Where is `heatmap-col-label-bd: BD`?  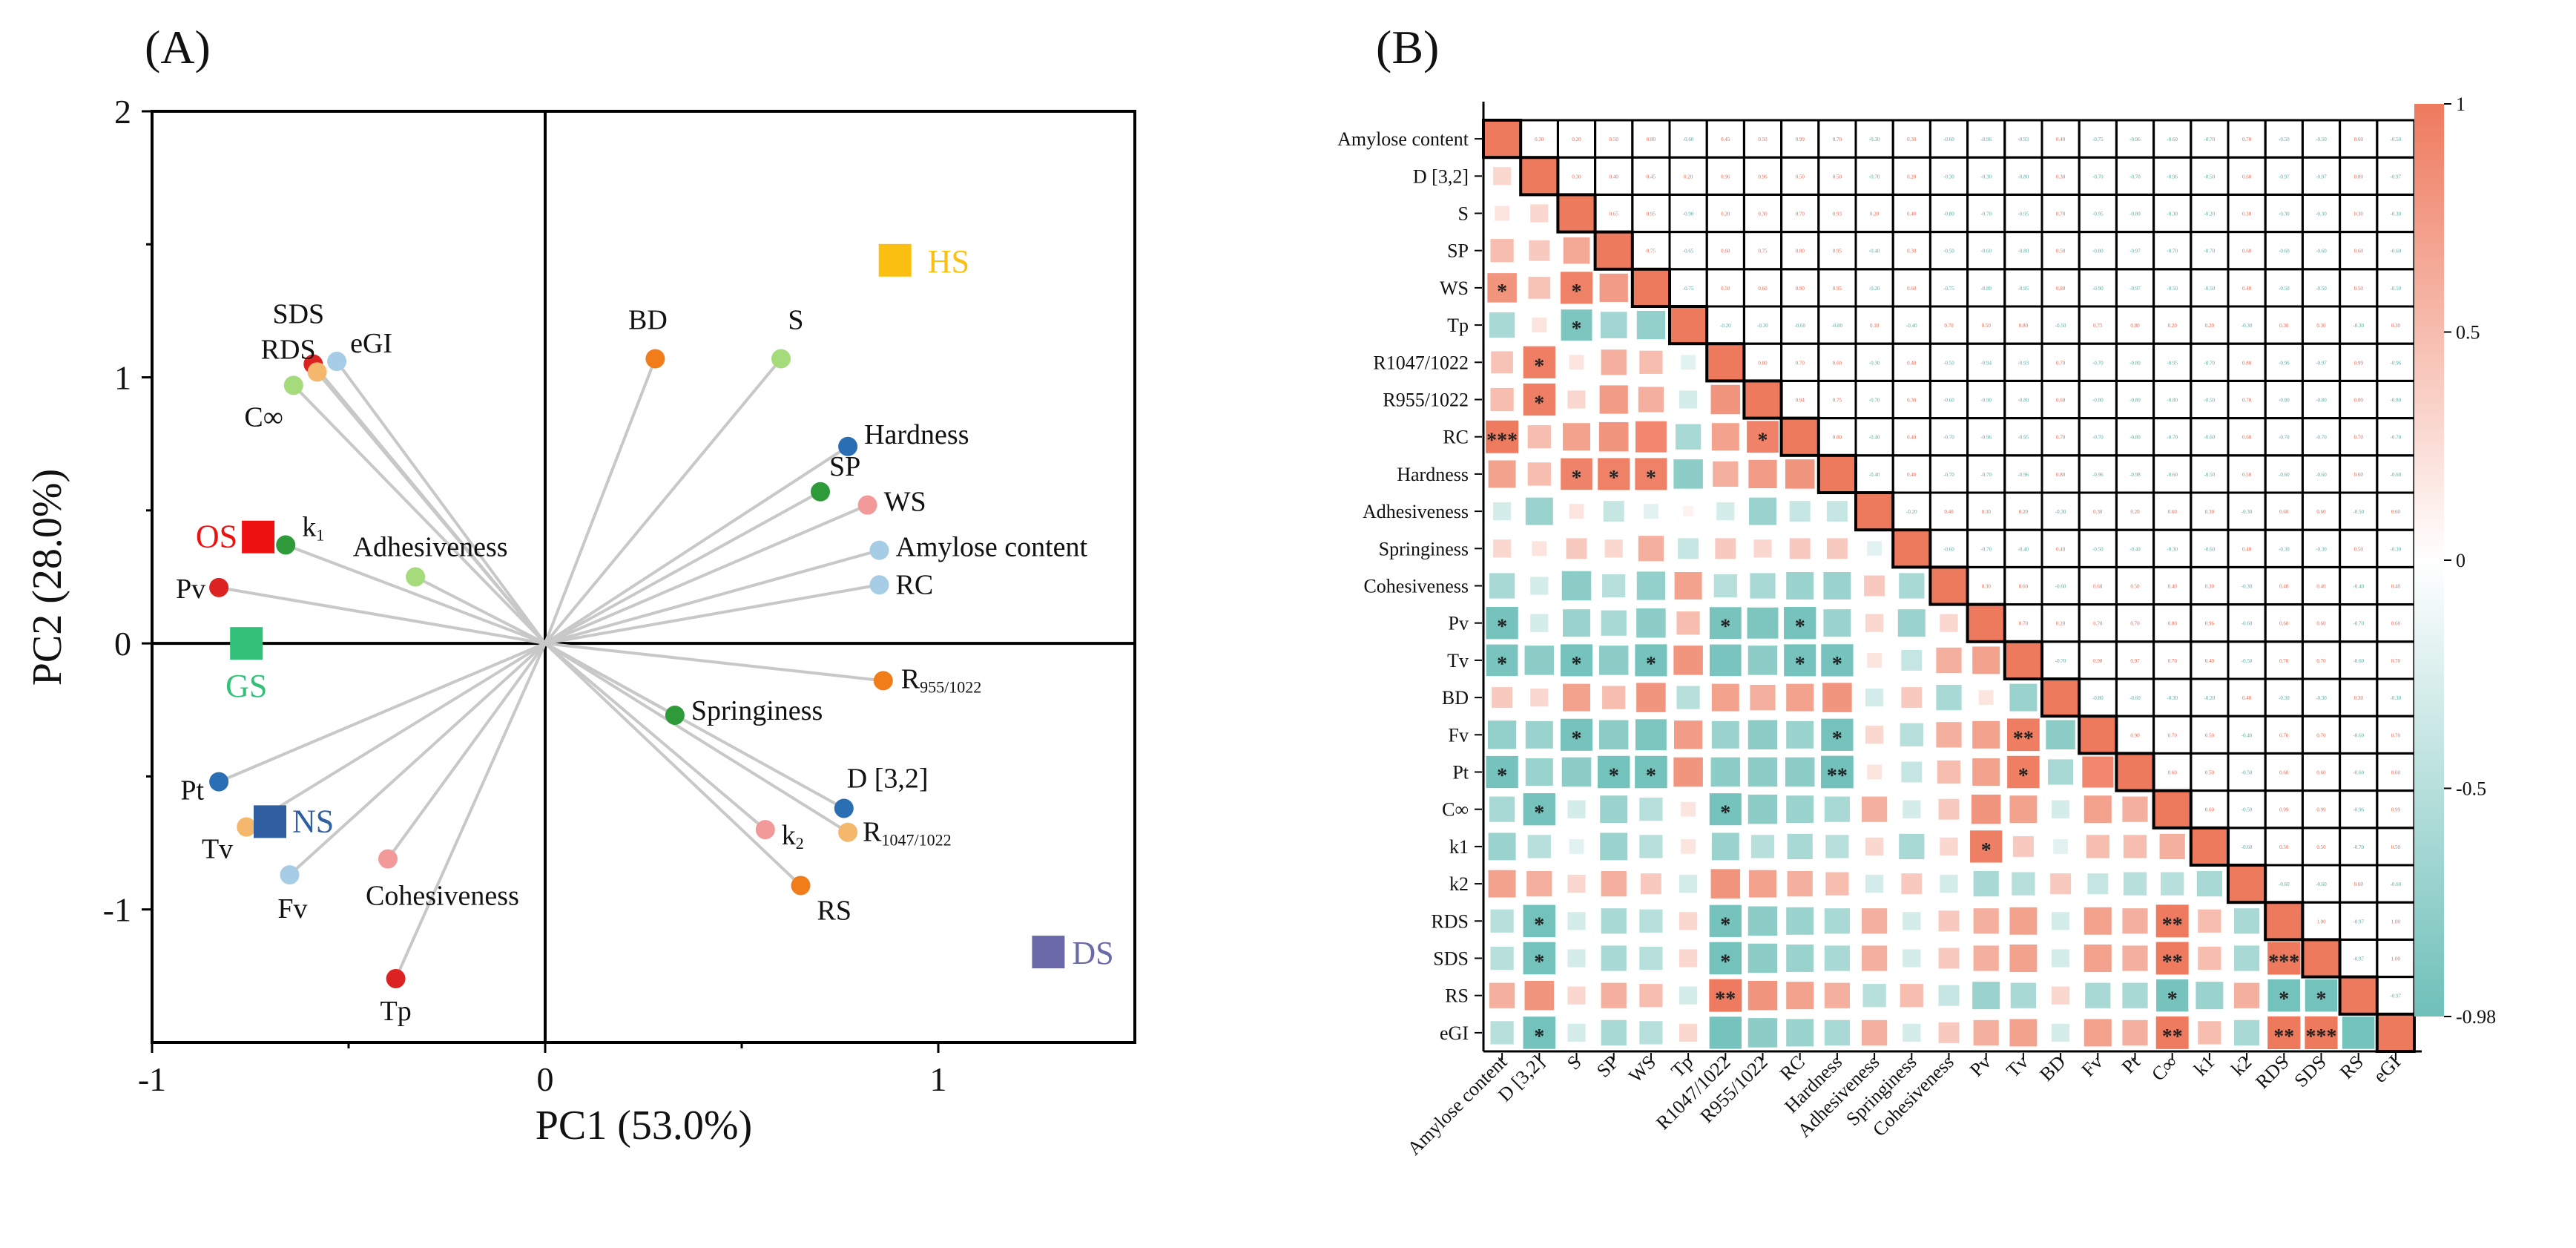 heatmap-col-label-bd: BD is located at coordinates (2052, 1068).